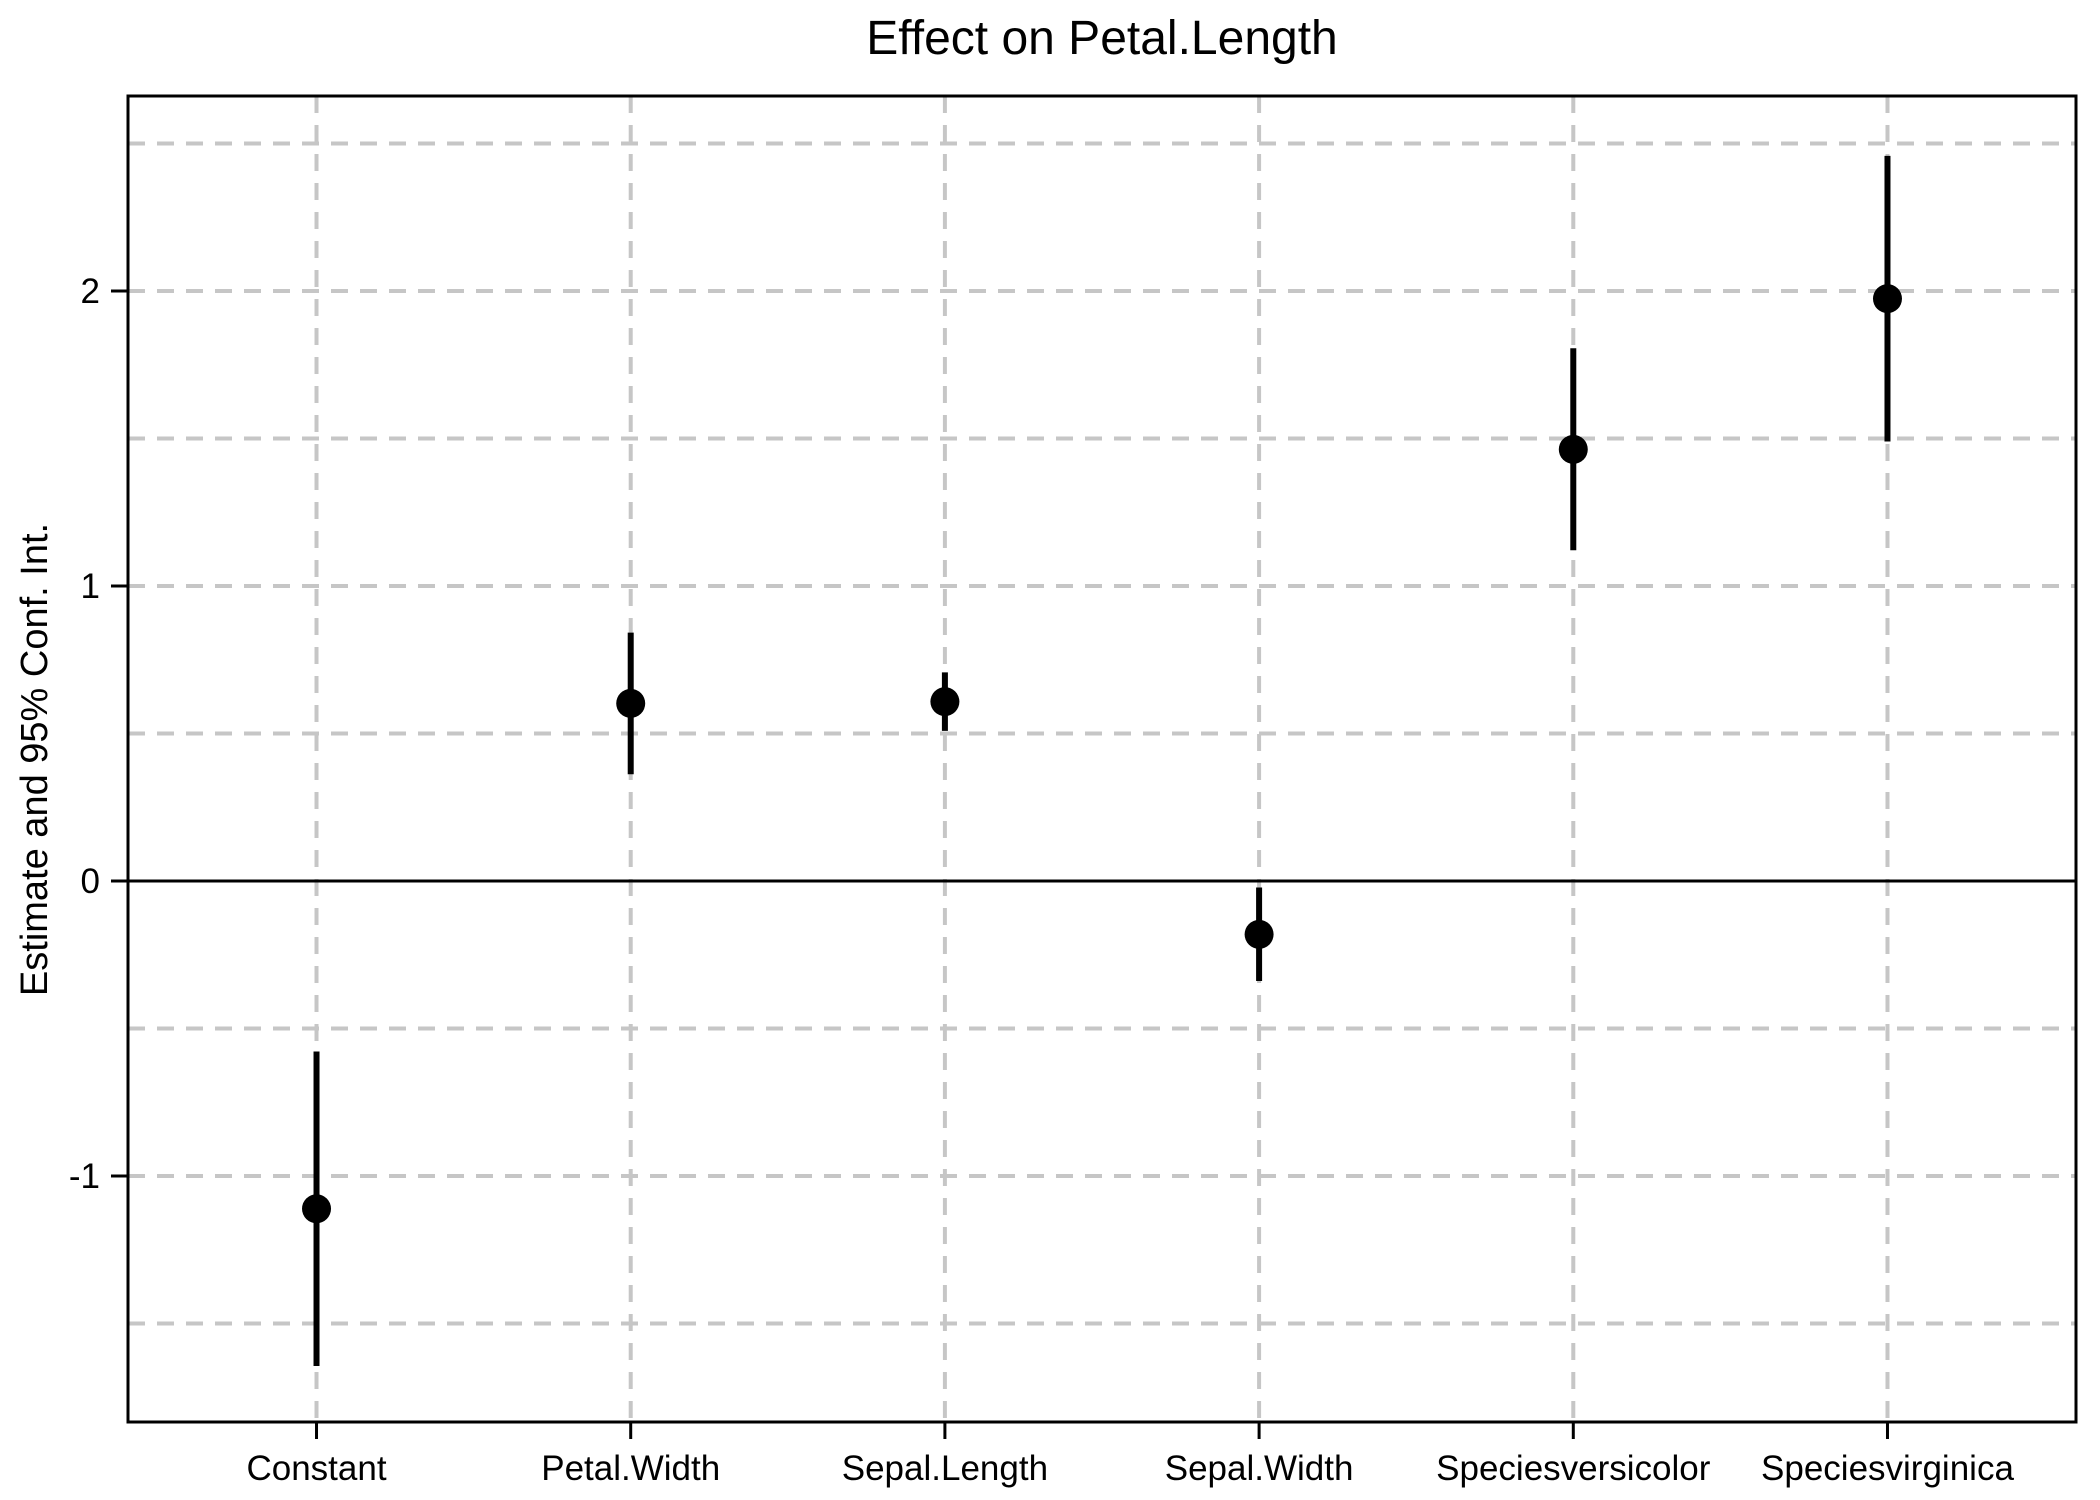 Image resolution: width=2100 pixels, height=1500 pixels. What do you see at coordinates (84, 1176) in the screenshot?
I see `y-tick-label: -1` at bounding box center [84, 1176].